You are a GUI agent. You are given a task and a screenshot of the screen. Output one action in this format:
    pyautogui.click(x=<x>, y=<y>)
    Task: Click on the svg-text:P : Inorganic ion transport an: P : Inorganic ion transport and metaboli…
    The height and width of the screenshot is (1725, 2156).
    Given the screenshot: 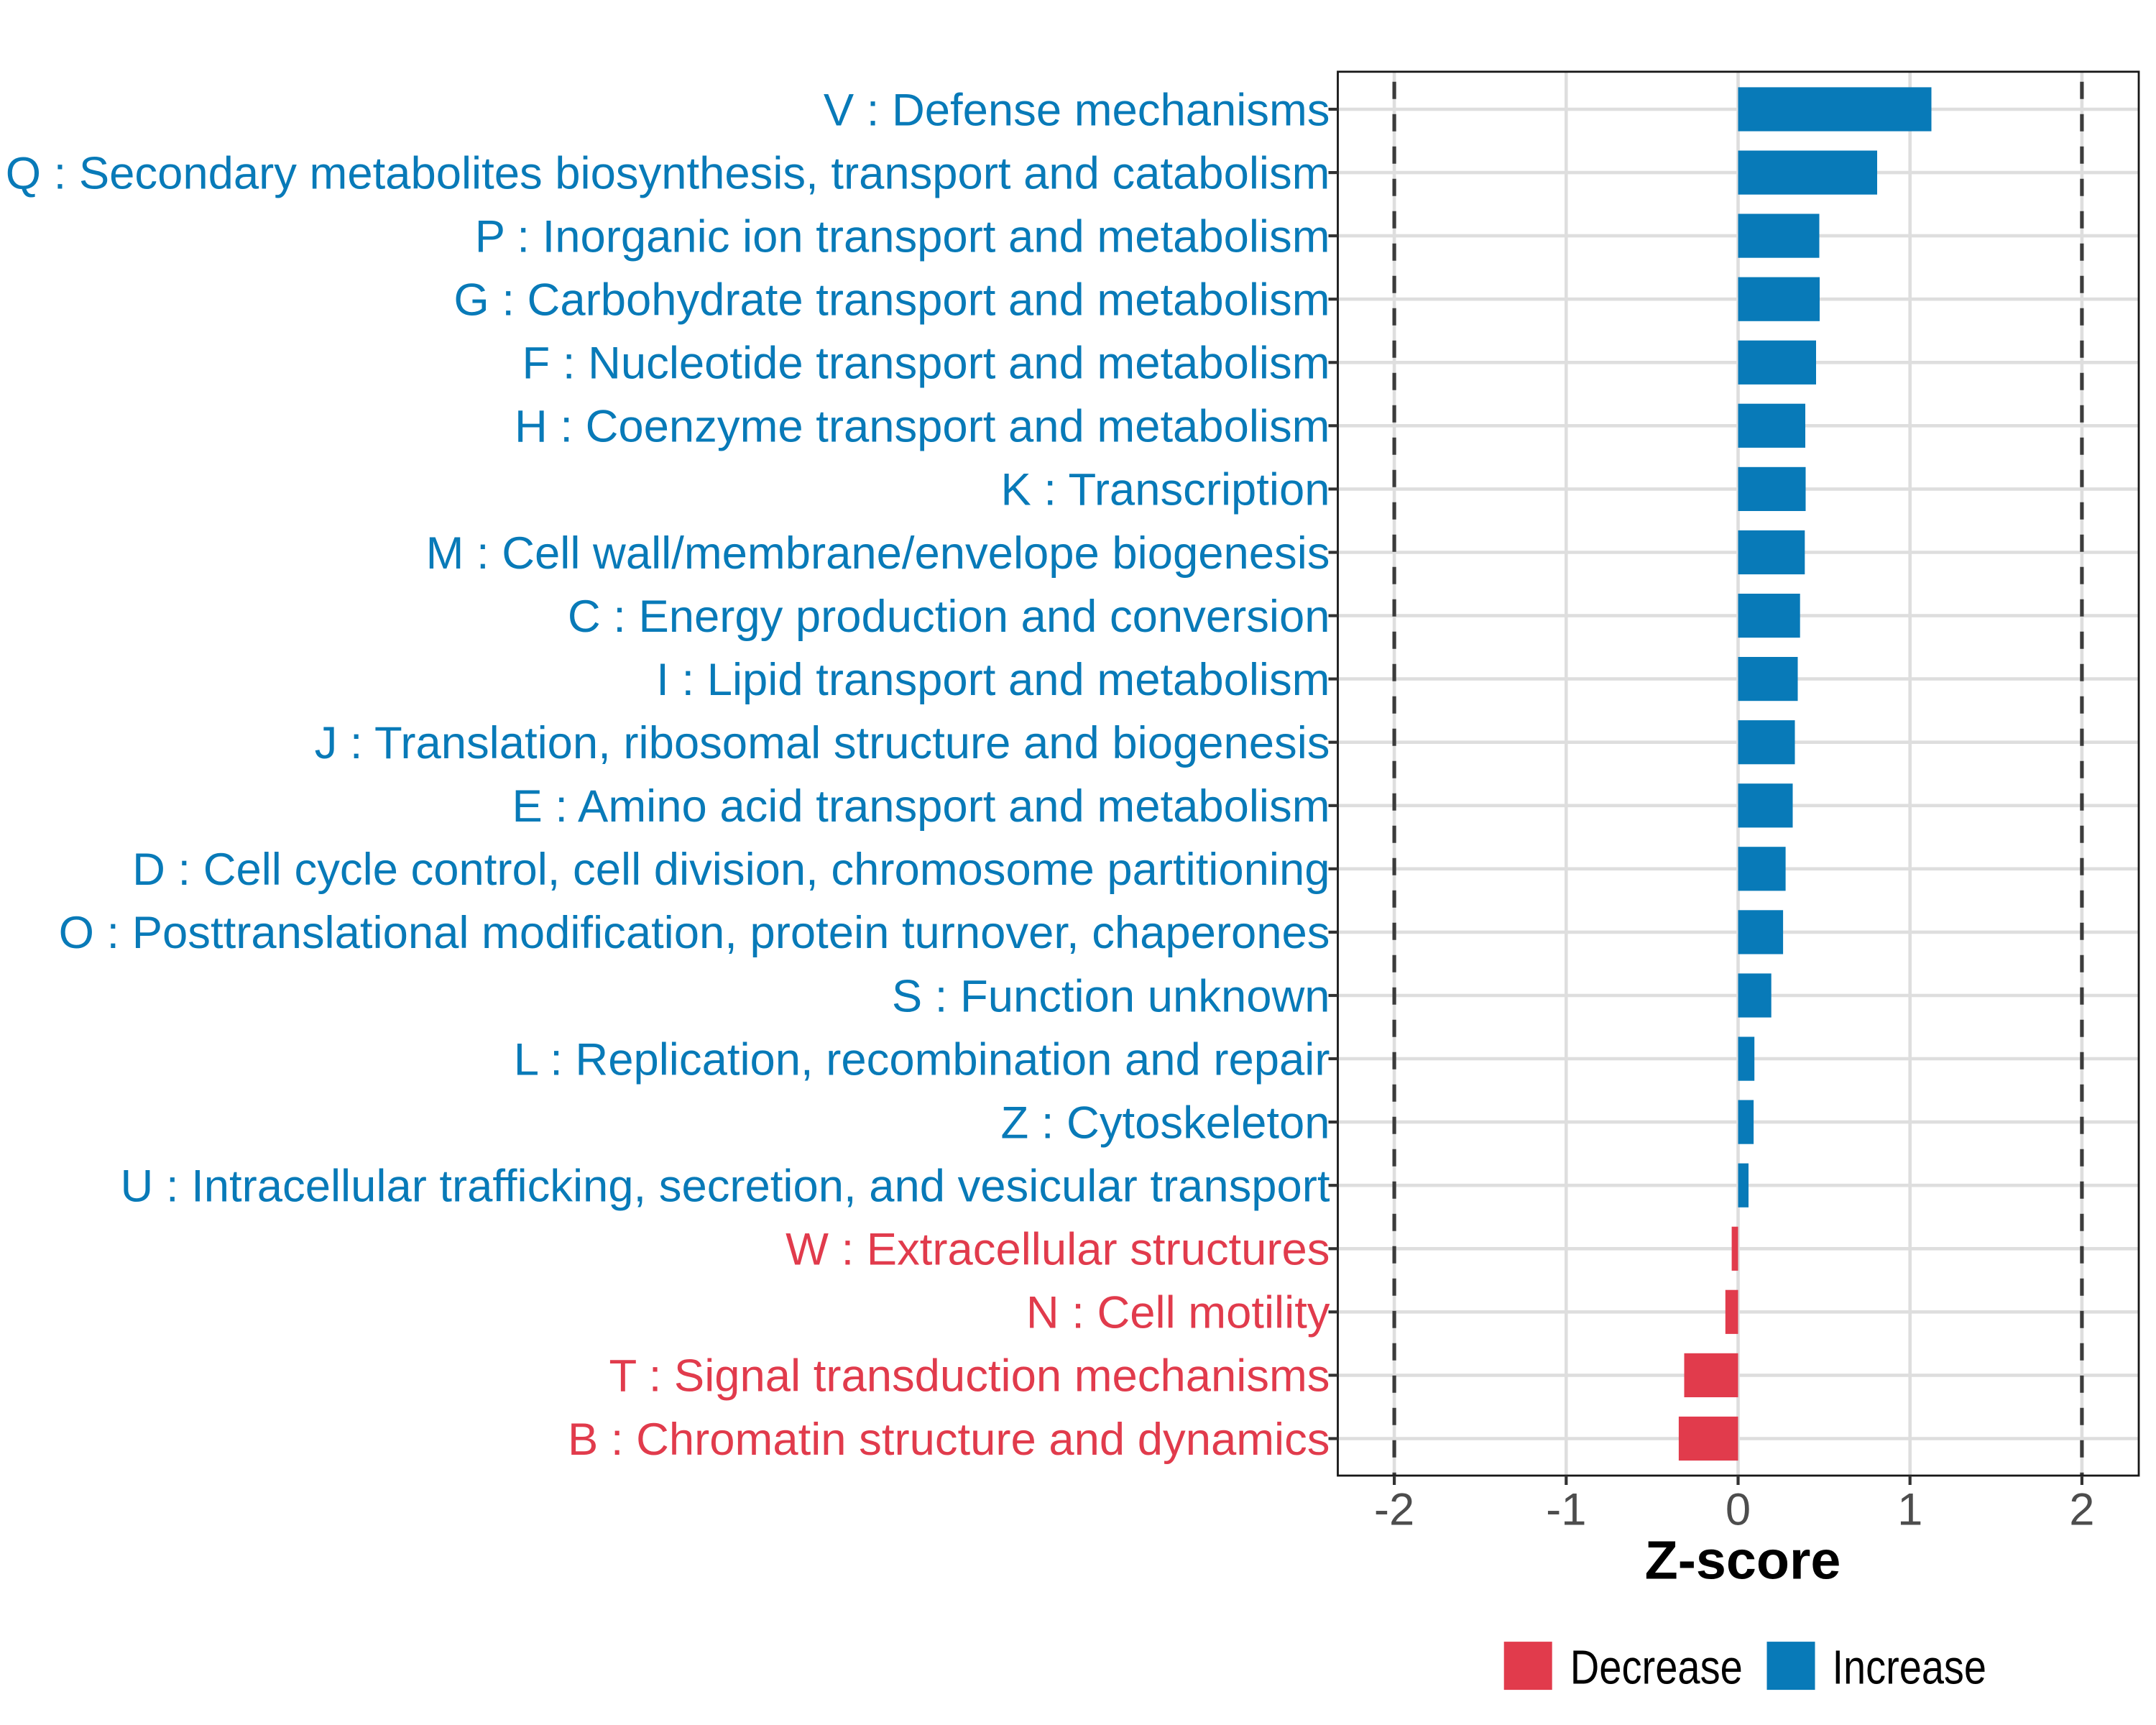 What is the action you would take?
    pyautogui.click(x=902, y=236)
    